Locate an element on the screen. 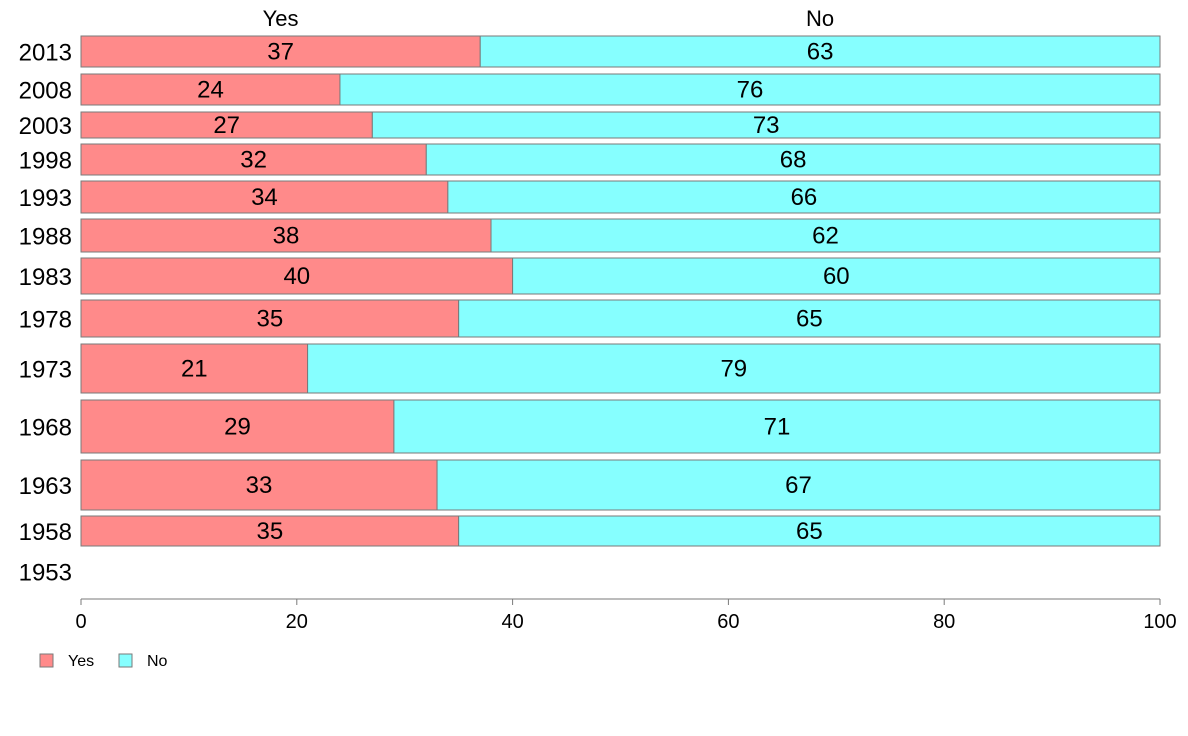 This screenshot has height=736, width=1188. data-label-no: 62 is located at coordinates (825, 236).